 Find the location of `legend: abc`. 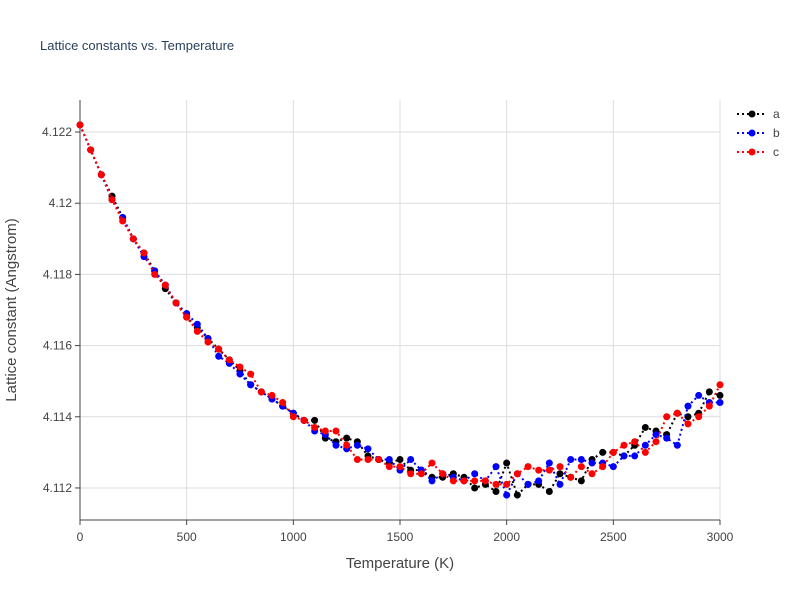

legend: abc is located at coordinates (758, 133).